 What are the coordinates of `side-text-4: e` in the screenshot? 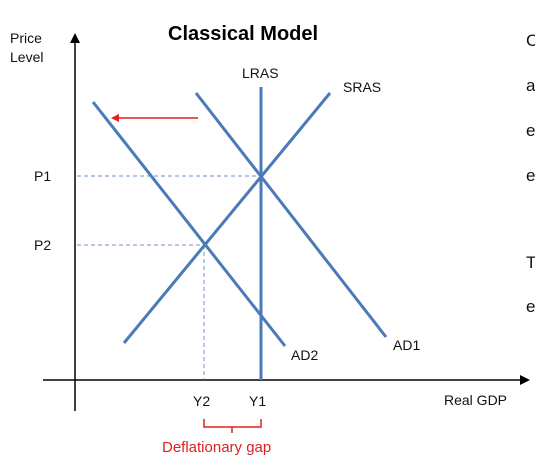 It's located at (530, 175).